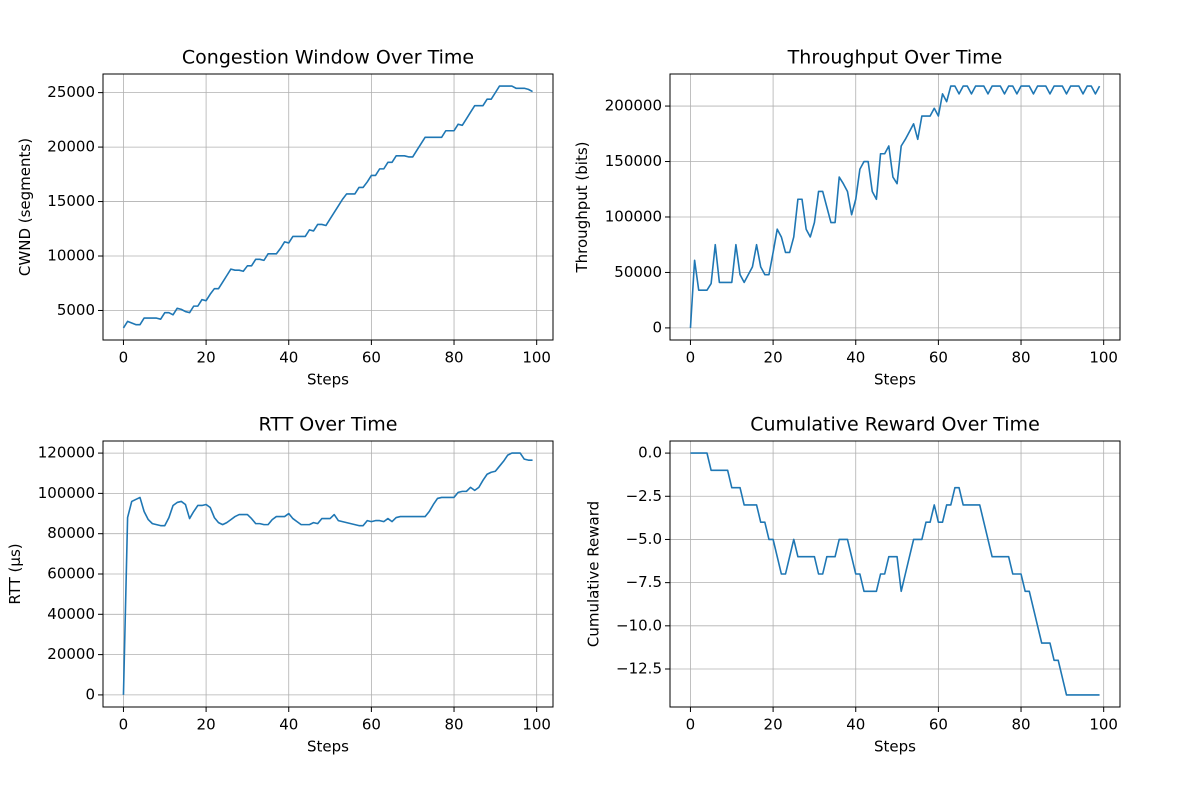  Describe the element at coordinates (638, 272) in the screenshot. I see `y-tick-label: 50000` at that location.